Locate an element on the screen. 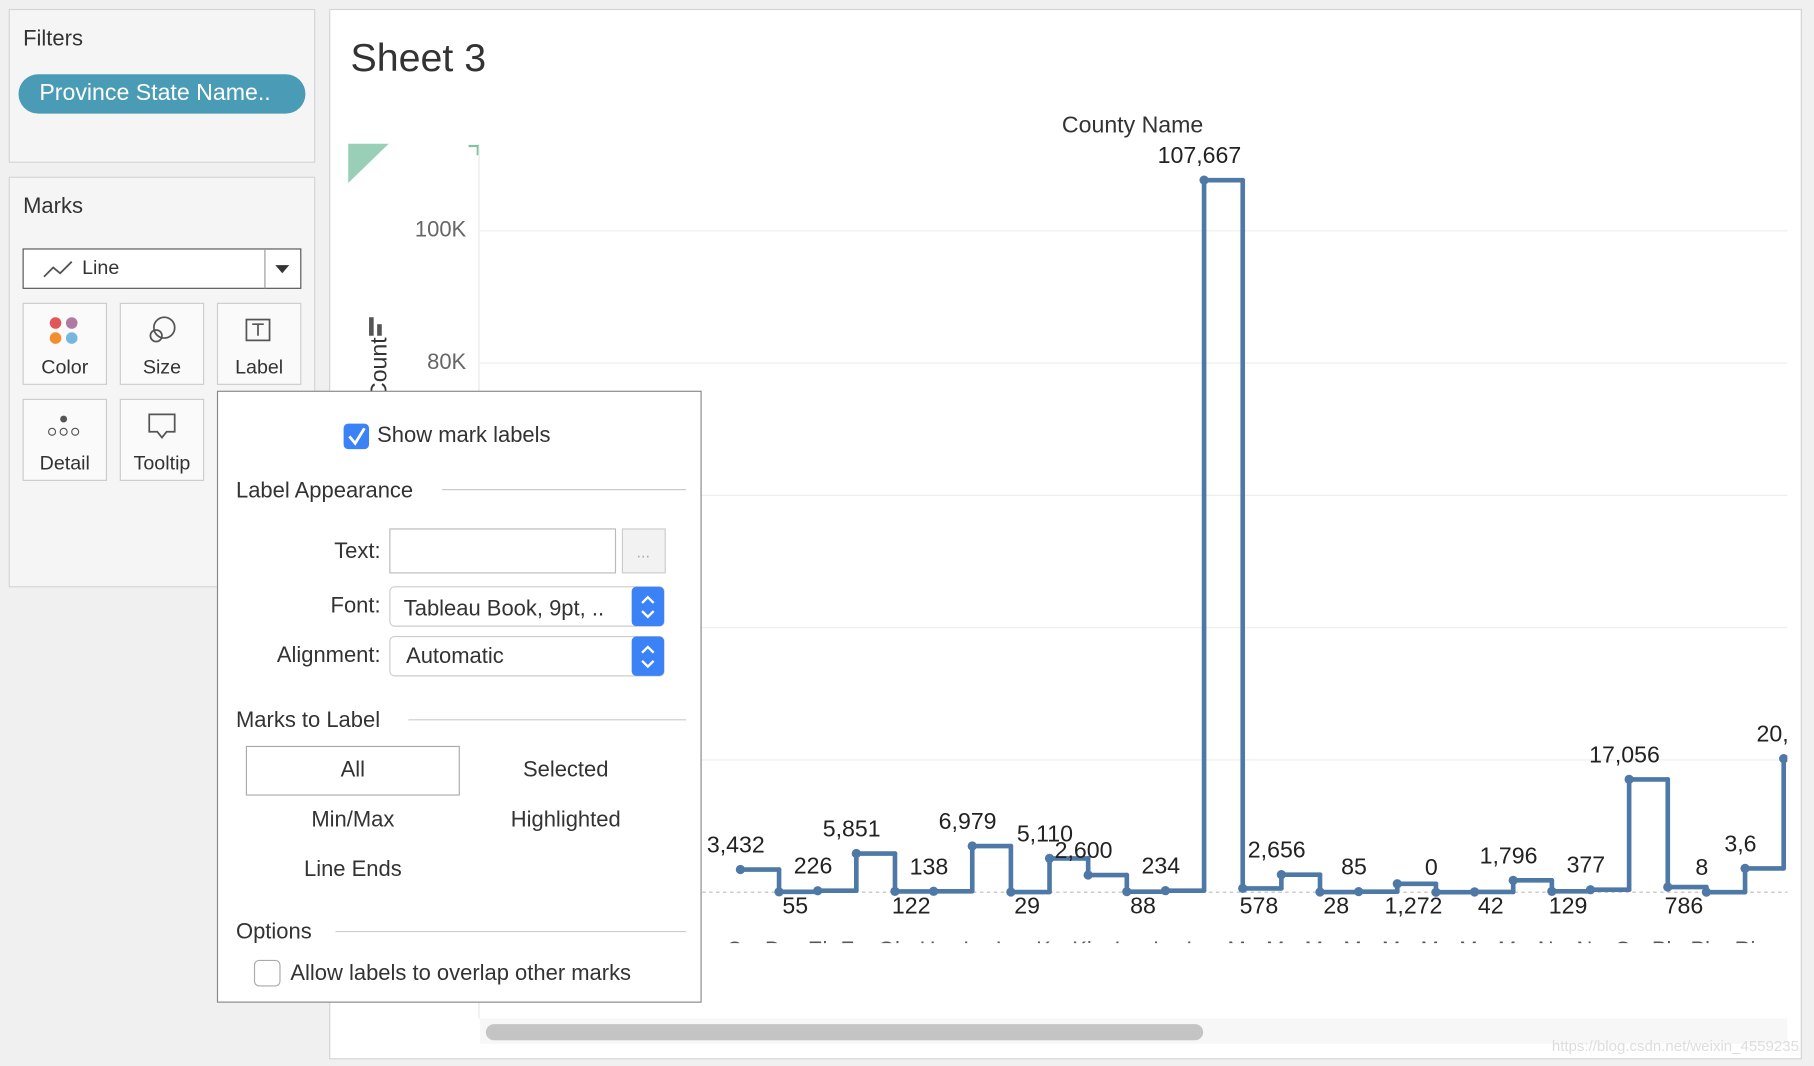  x-tick-label: El is located at coordinates (818, 949).